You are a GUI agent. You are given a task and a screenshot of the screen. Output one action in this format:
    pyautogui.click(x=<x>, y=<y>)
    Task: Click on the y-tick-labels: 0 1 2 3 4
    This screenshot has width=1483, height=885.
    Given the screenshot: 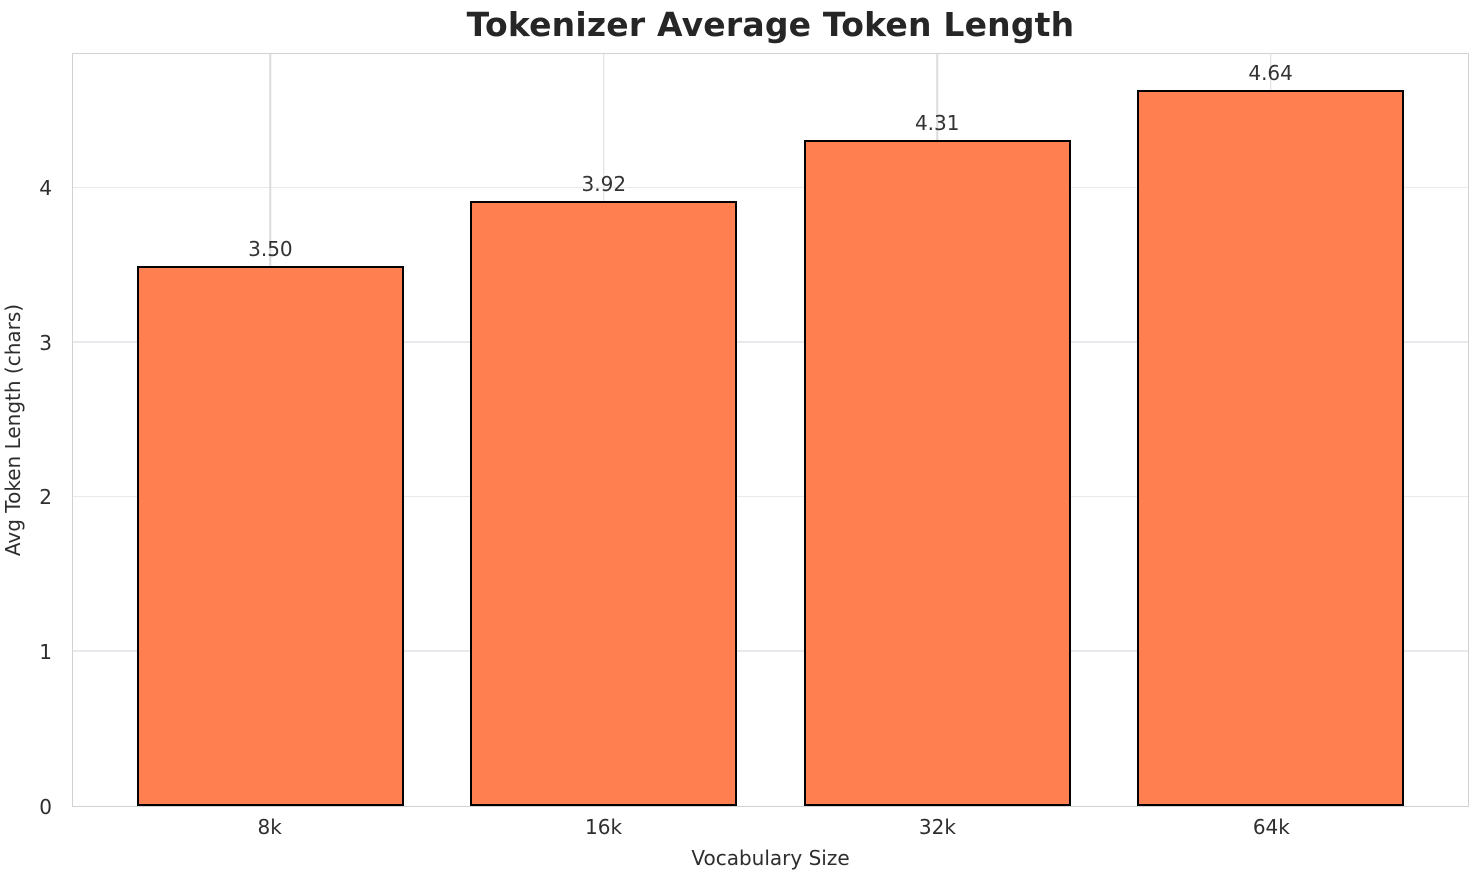 What is the action you would take?
    pyautogui.click(x=29, y=435)
    